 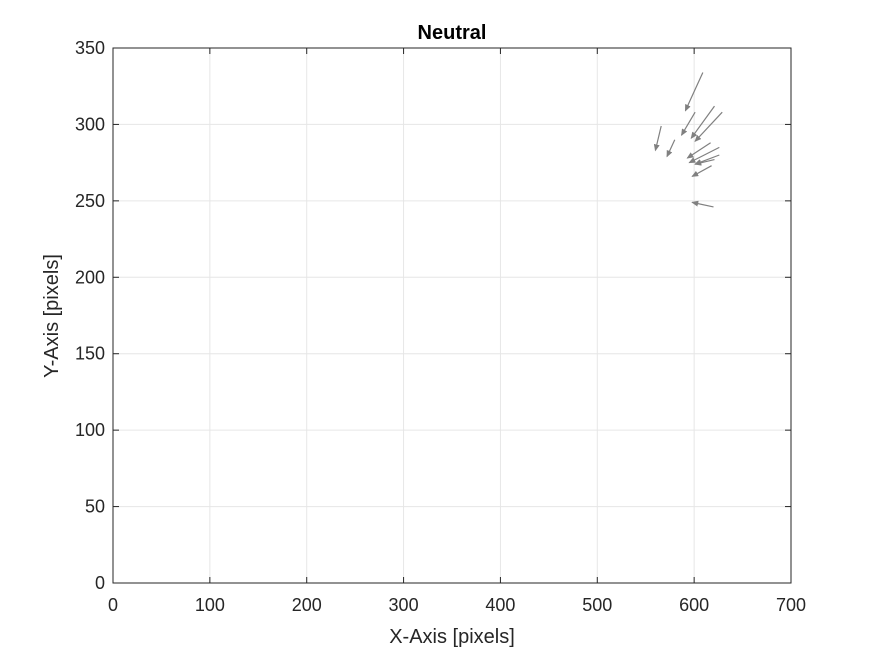 I want to click on quiver-arrows, so click(x=688, y=140).